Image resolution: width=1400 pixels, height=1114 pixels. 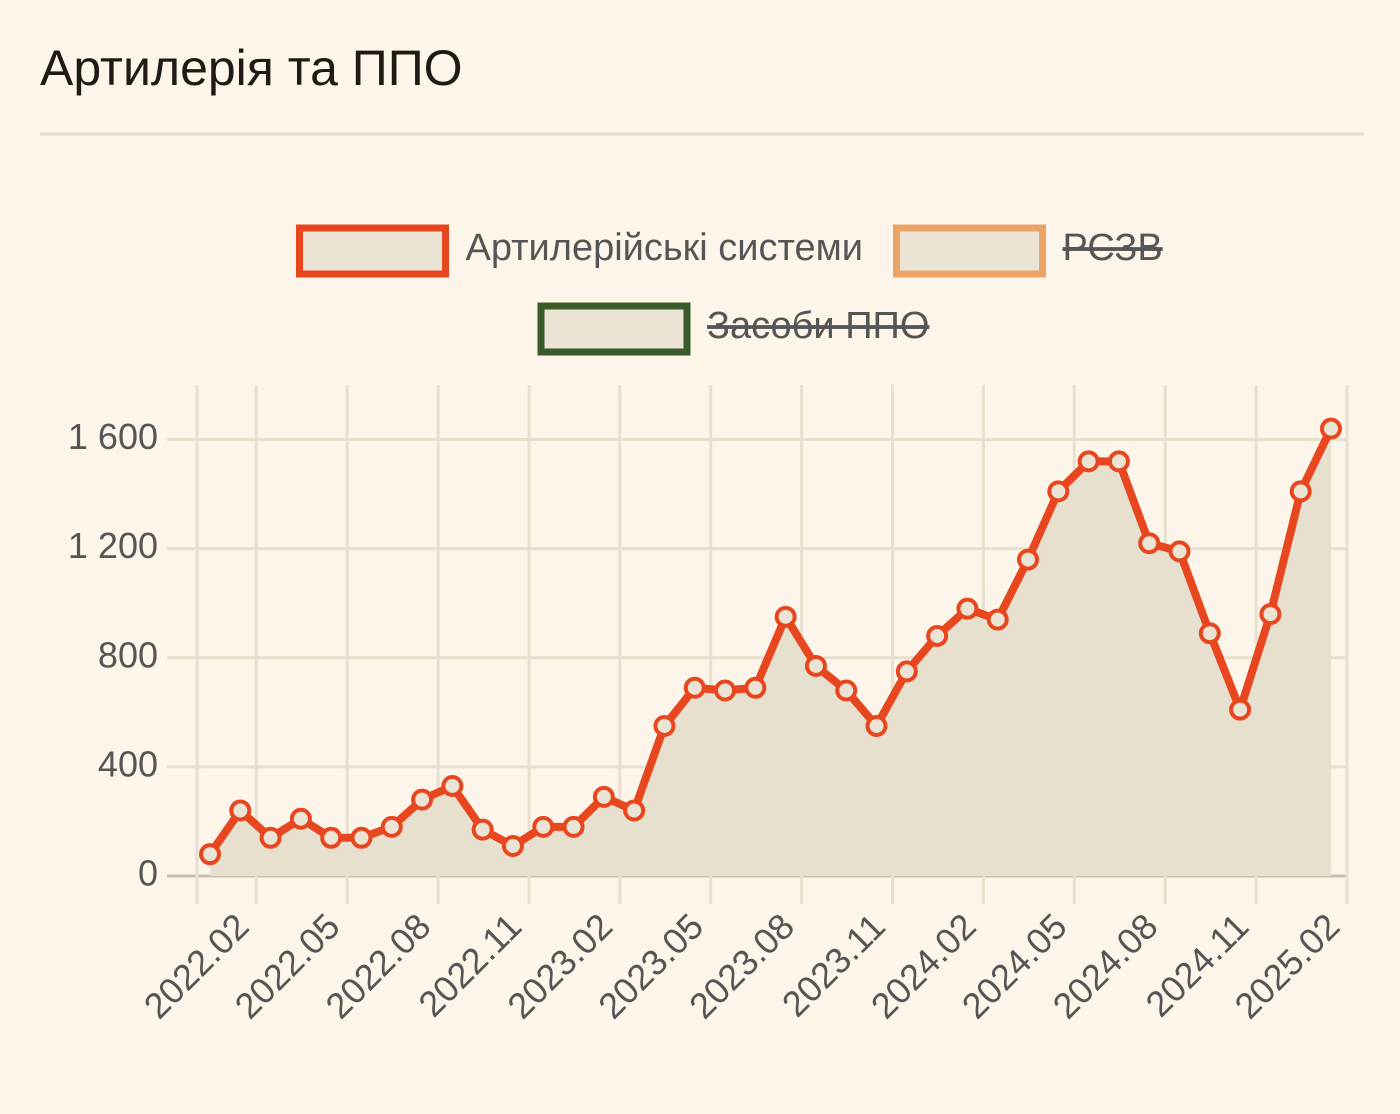 I want to click on y-tick-label: 0, so click(x=148, y=873).